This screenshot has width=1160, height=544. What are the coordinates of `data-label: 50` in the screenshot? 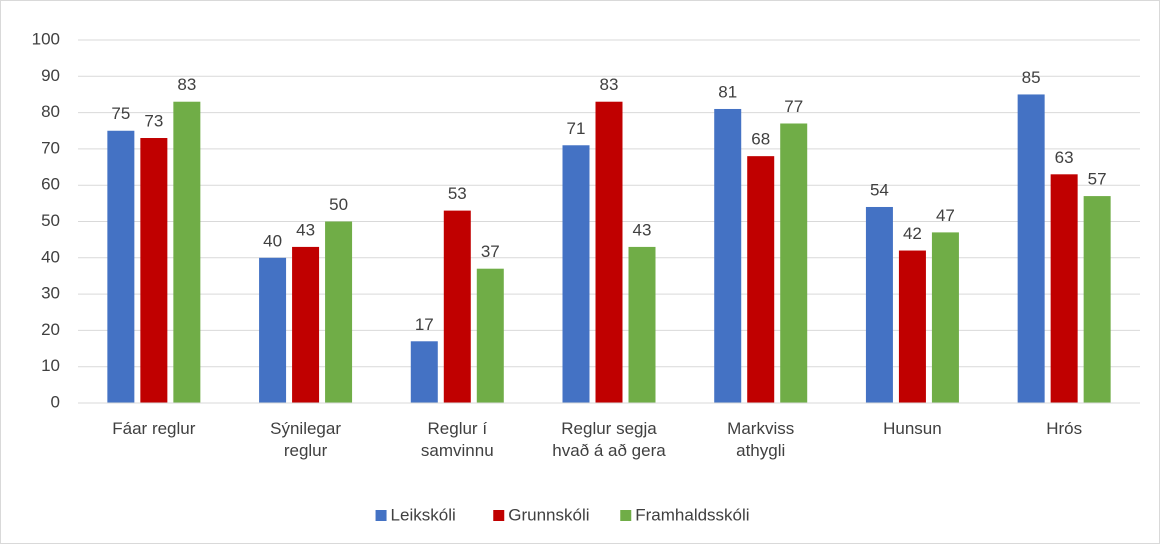 It's located at (338, 204).